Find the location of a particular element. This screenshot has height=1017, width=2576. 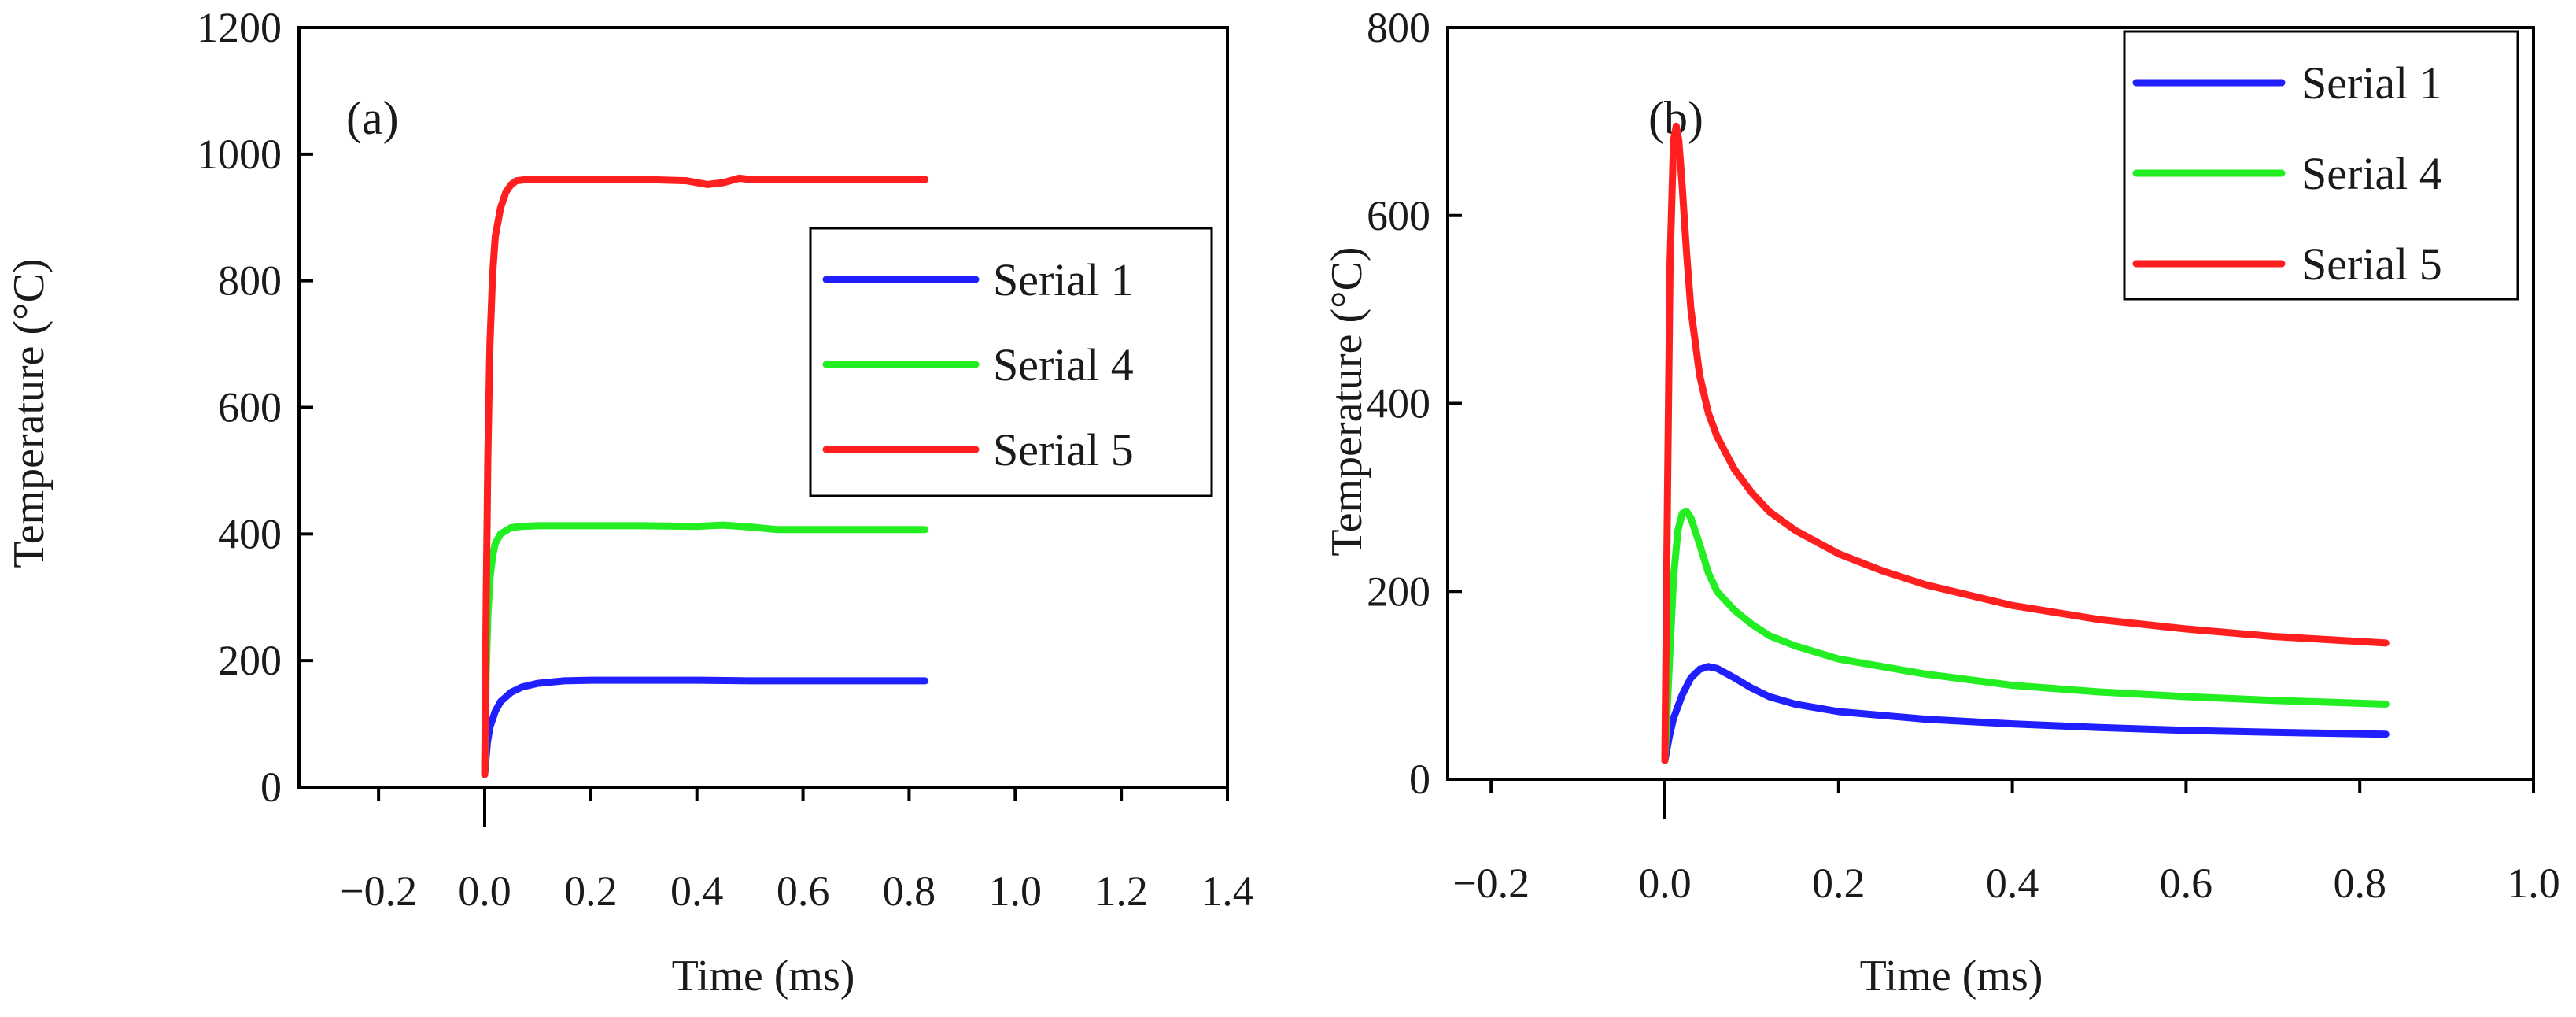

legend-box is located at coordinates (2321, 166).